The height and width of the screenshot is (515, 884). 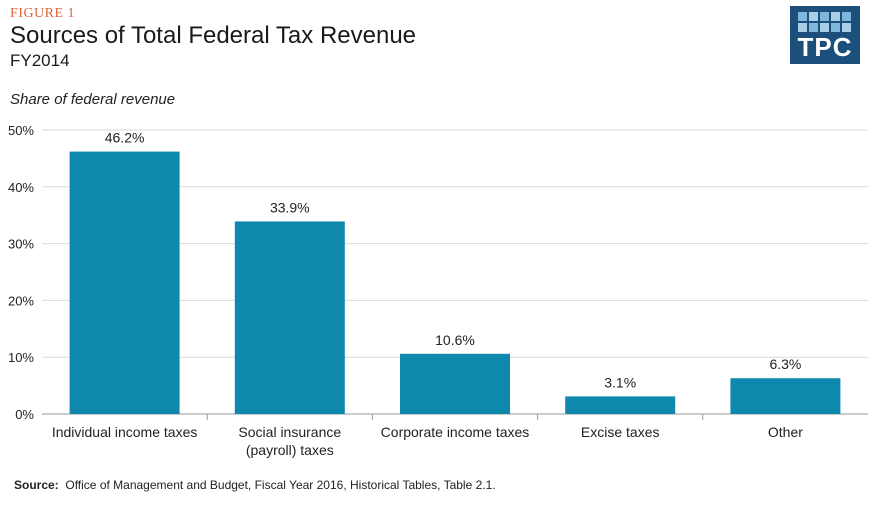 What do you see at coordinates (93, 99) in the screenshot?
I see `y-axis-label: Share of federal revenue` at bounding box center [93, 99].